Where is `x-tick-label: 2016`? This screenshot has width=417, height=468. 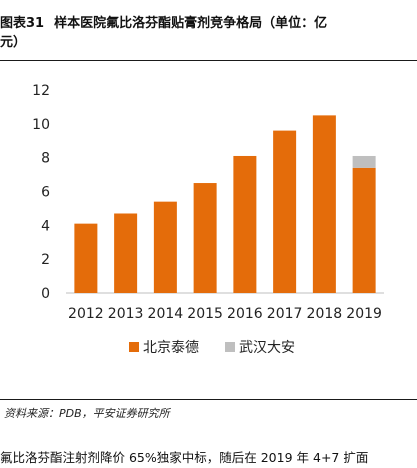
x-tick-label: 2016 is located at coordinates (245, 314).